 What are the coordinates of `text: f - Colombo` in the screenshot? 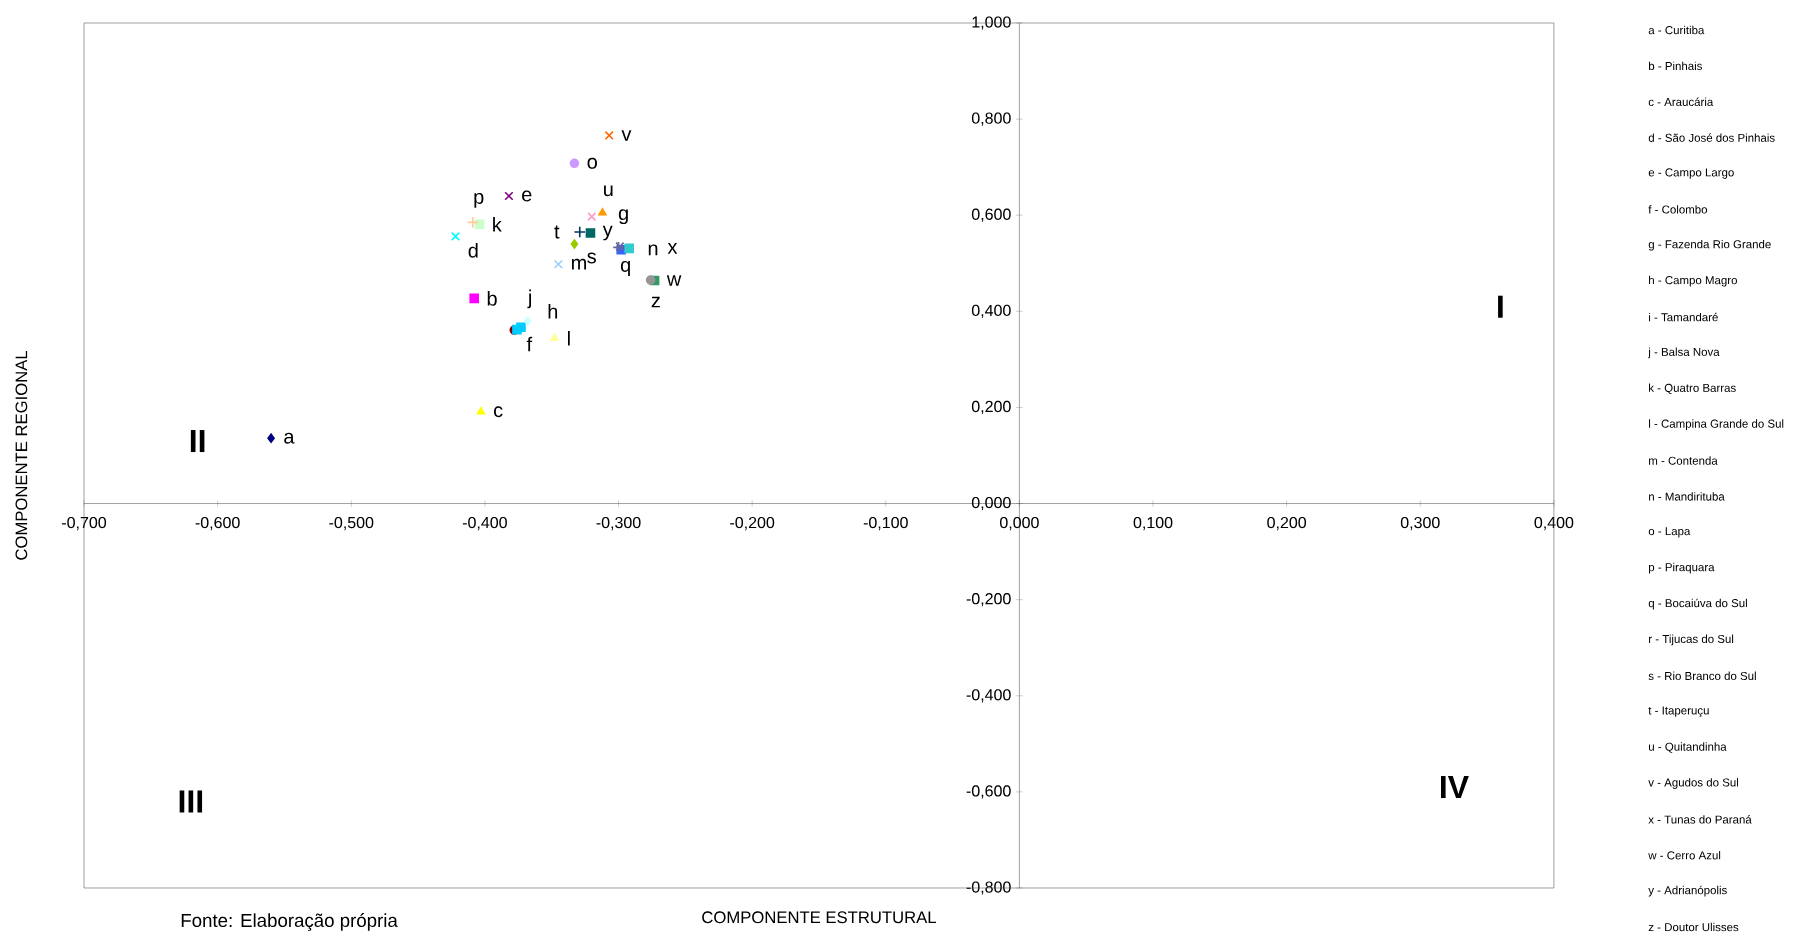 It's located at (1678, 209).